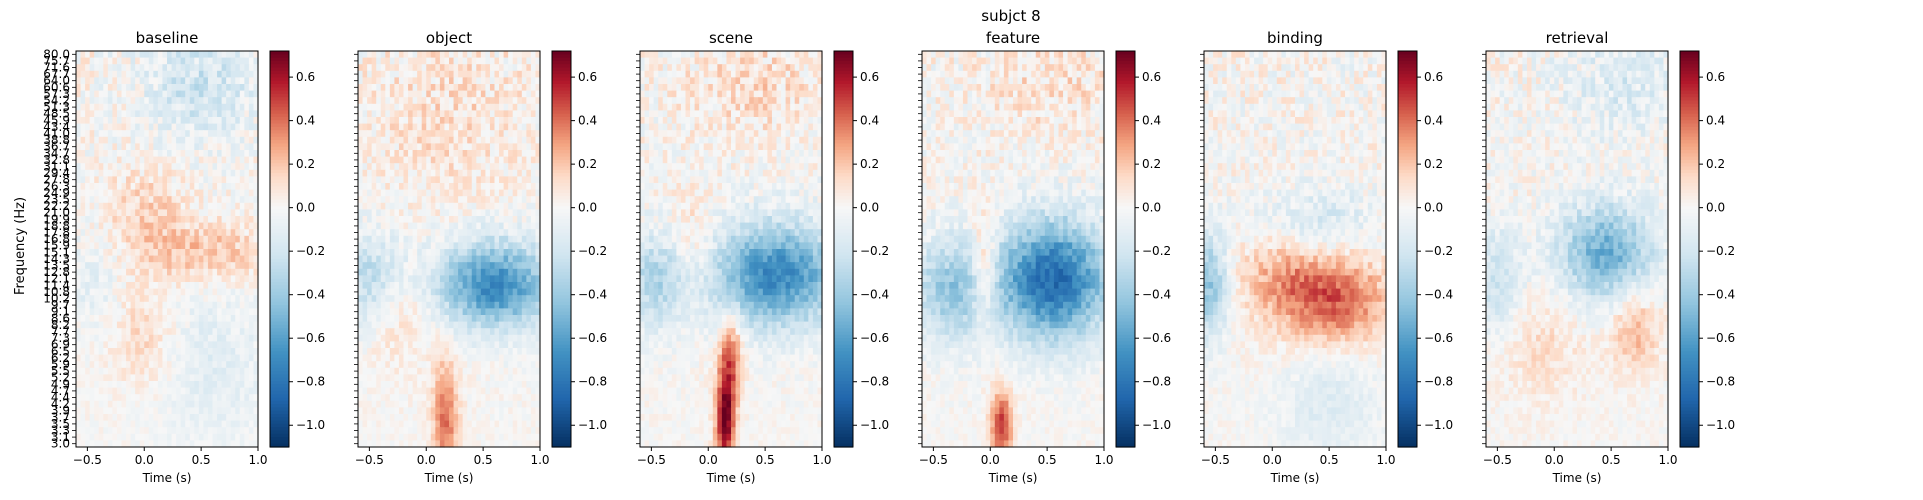 The image size is (1923, 500). What do you see at coordinates (56, 107) in the screenshot?
I see `y-tick-label: 51.3` at bounding box center [56, 107].